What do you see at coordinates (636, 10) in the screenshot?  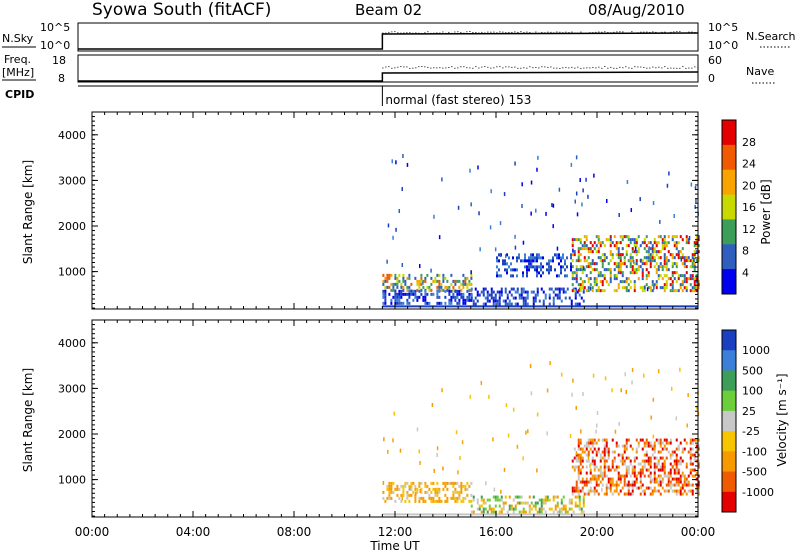 I see `date-label: 08/Aug/2010` at bounding box center [636, 10].